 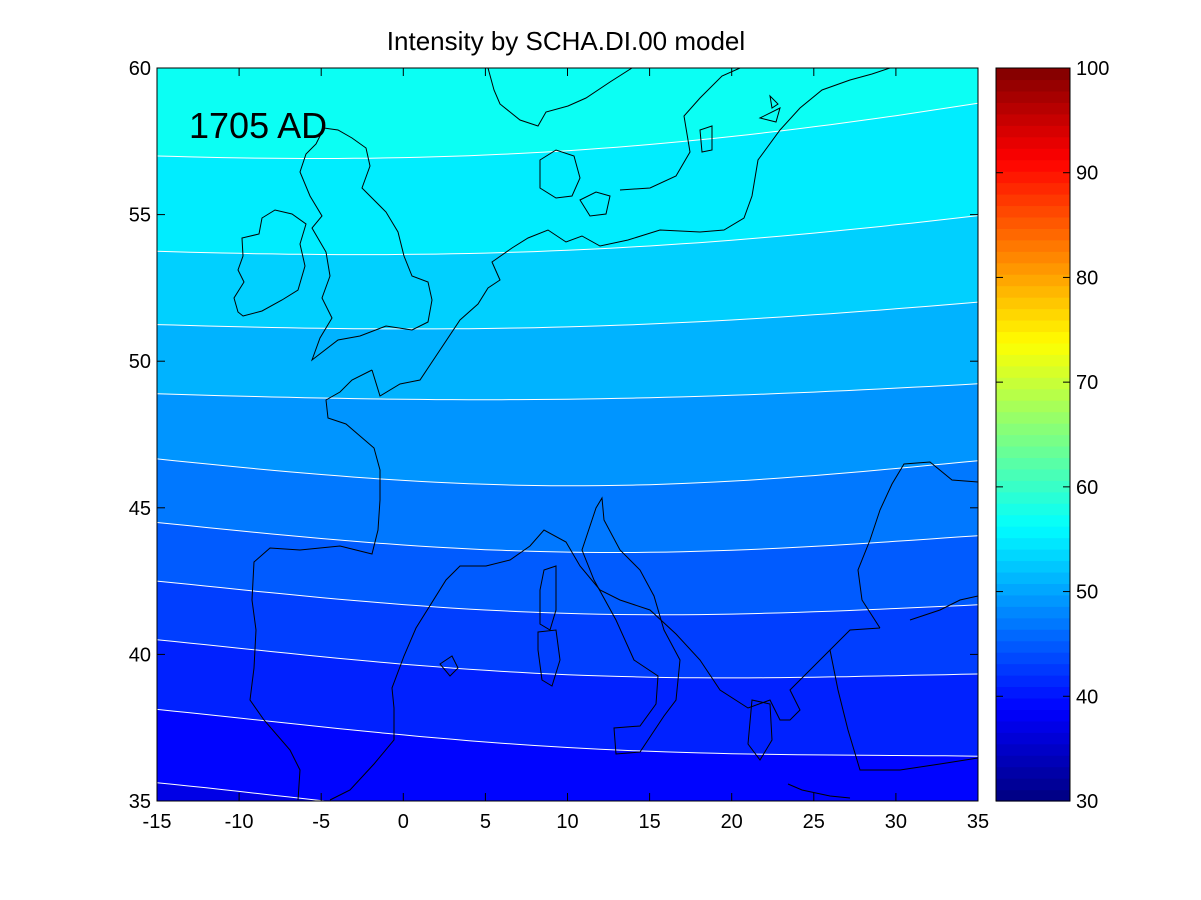 What do you see at coordinates (140, 509) in the screenshot?
I see `y-tick-label: 45` at bounding box center [140, 509].